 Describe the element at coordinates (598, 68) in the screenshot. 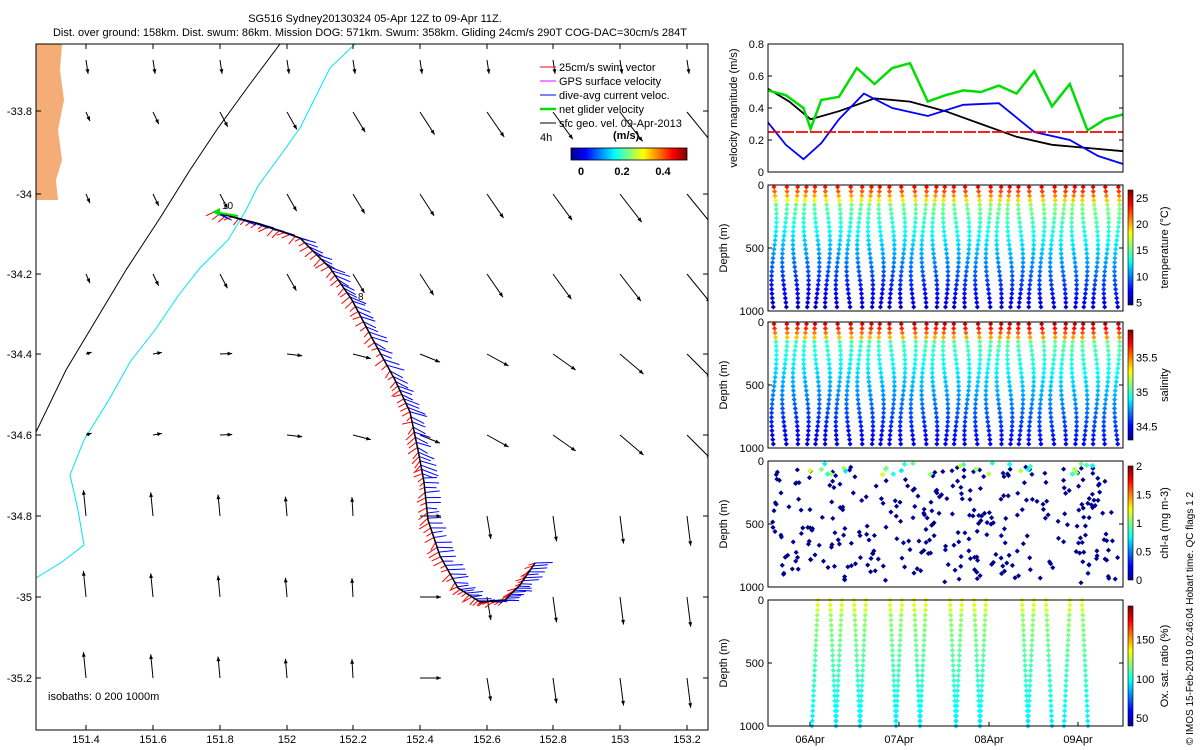

I see `legend-item-swim: 25cm/s swim vector` at that location.